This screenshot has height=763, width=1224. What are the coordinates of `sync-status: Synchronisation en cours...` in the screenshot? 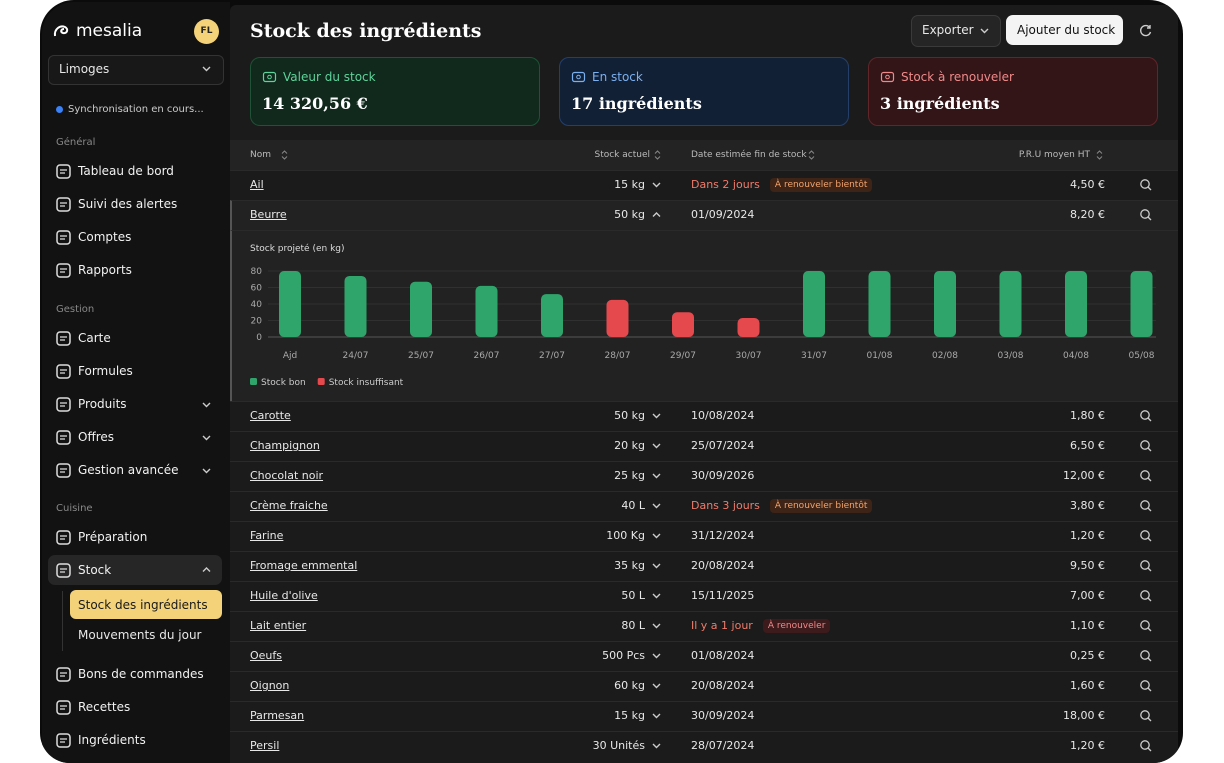 It's located at (136, 110).